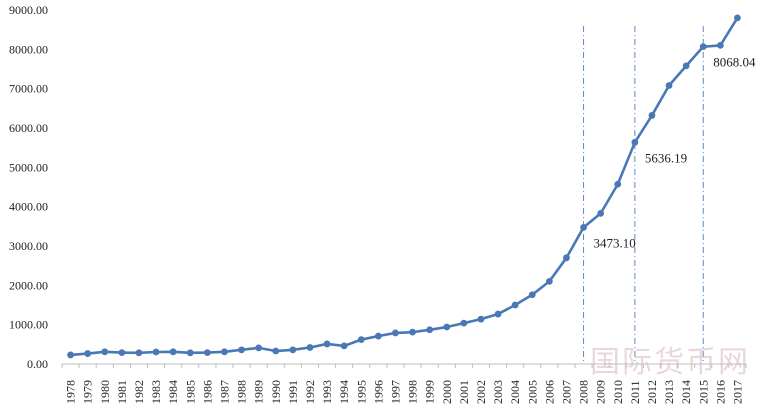 This screenshot has width=768, height=408. I want to click on x-tick-label: 2005, so click(532, 392).